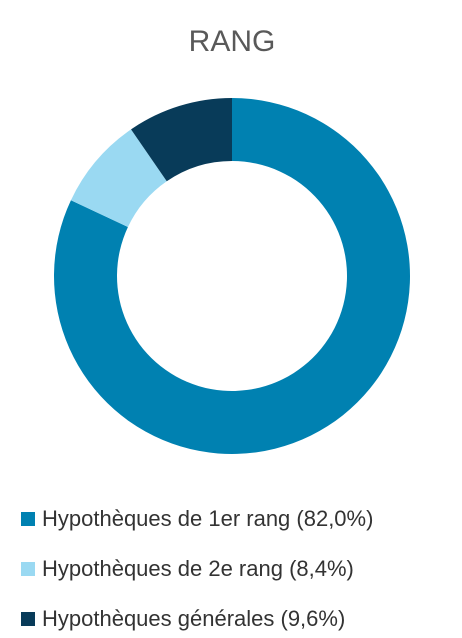 The width and height of the screenshot is (462, 638). I want to click on legend-label: Hypothèques de 2e rang (8,4%), so click(198, 568).